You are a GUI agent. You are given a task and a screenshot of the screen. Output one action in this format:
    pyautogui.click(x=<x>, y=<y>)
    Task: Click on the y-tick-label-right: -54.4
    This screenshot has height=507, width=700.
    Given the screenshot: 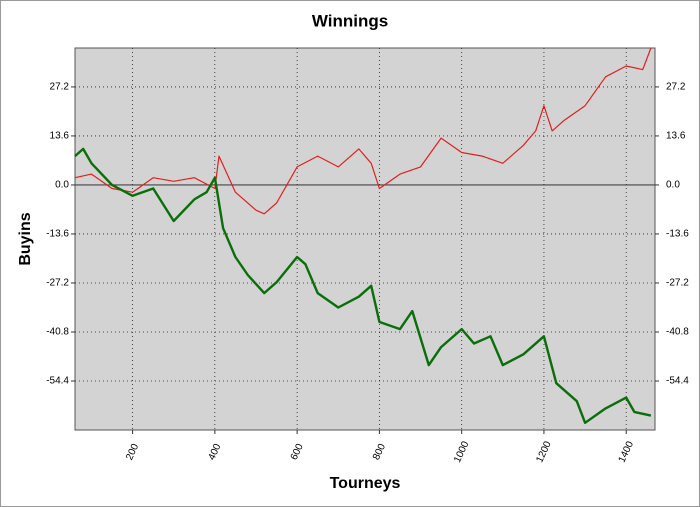 What is the action you would take?
    pyautogui.click(x=677, y=381)
    